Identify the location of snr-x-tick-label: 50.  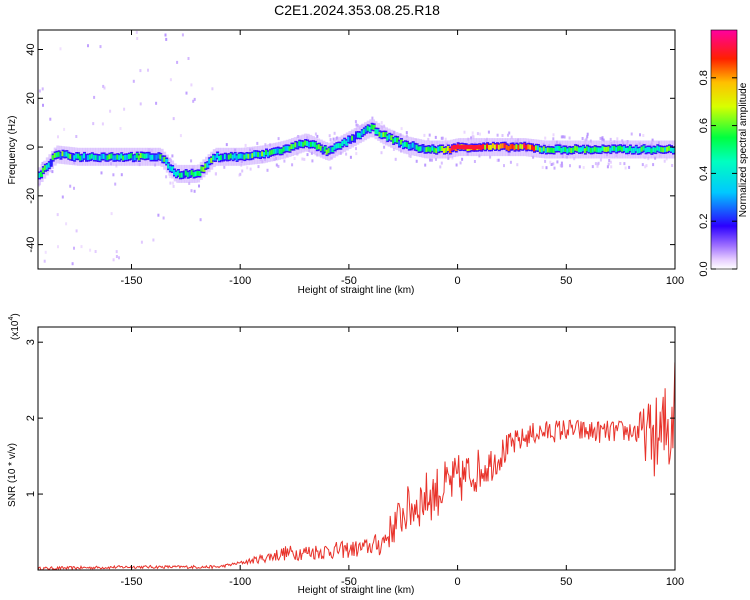
(566, 582).